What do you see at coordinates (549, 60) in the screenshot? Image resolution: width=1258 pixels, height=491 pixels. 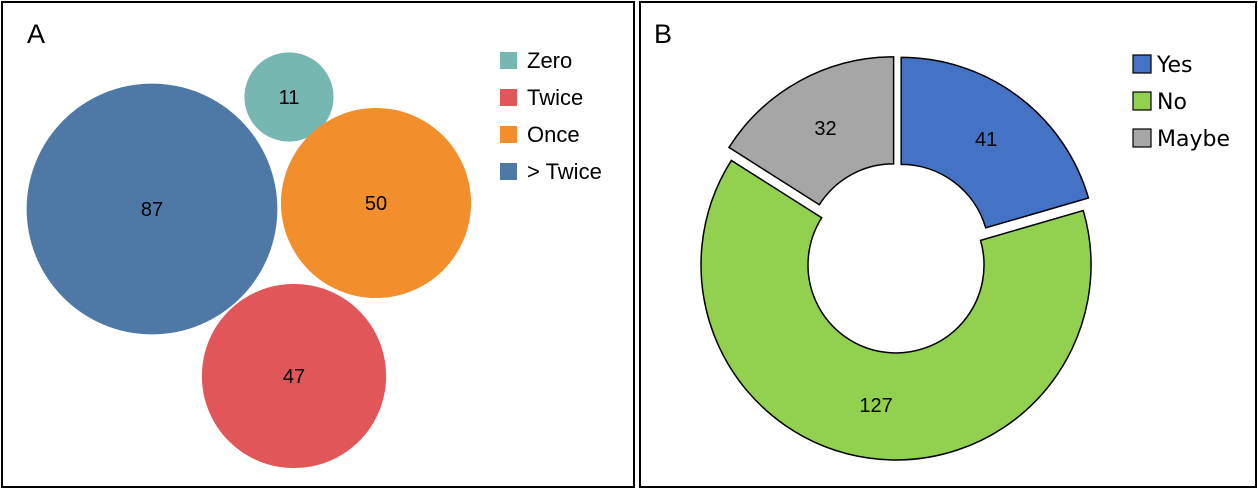 I see `legend-label-zero: Zero` at bounding box center [549, 60].